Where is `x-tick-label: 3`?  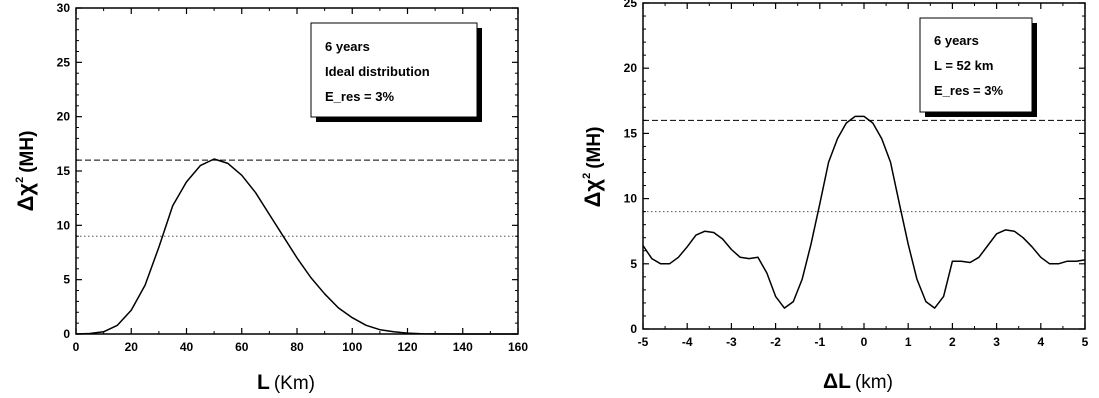
x-tick-label: 3 is located at coordinates (996, 342).